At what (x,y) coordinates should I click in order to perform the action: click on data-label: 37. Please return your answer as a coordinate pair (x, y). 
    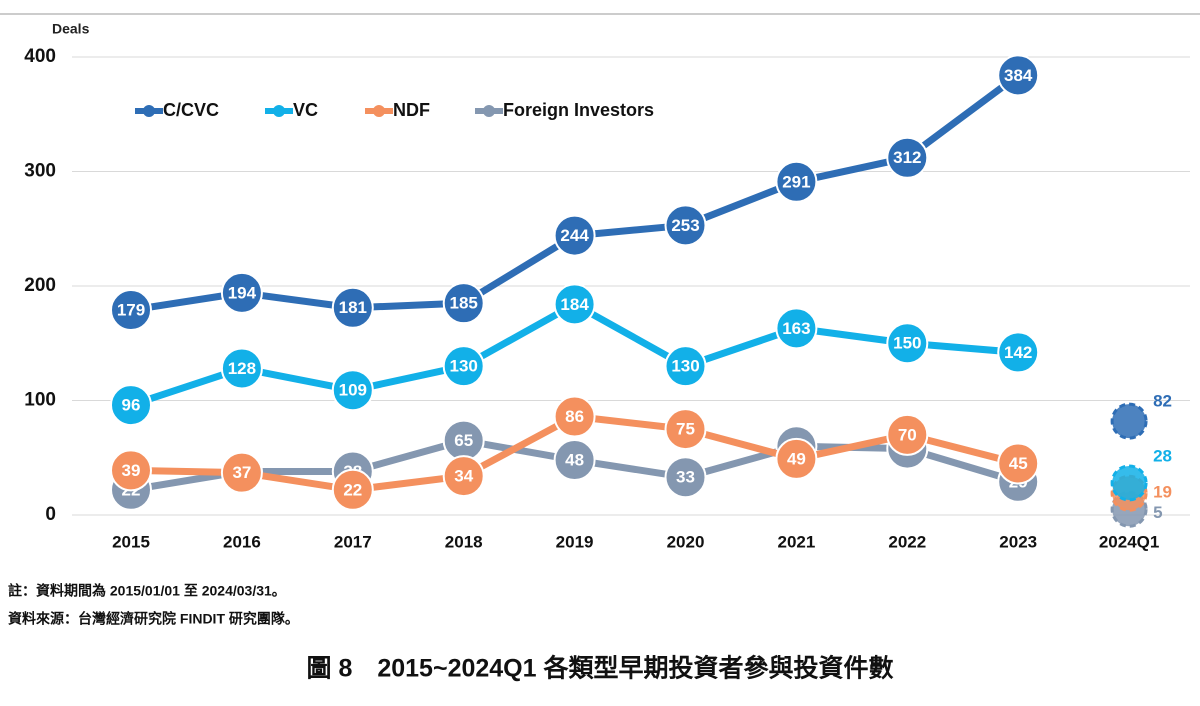
    Looking at the image, I should click on (241, 472).